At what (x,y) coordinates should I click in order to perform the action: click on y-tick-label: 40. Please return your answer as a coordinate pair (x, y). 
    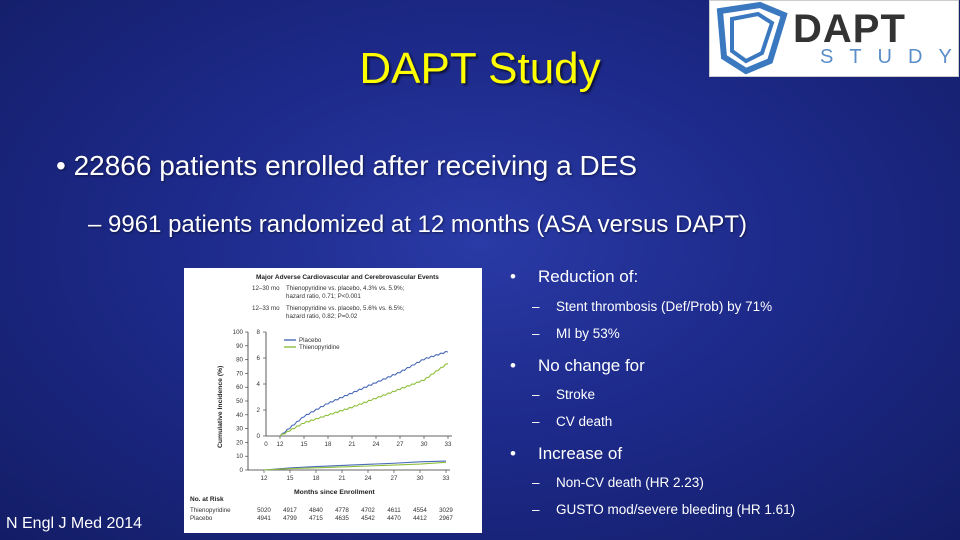
    Looking at the image, I should click on (239, 415).